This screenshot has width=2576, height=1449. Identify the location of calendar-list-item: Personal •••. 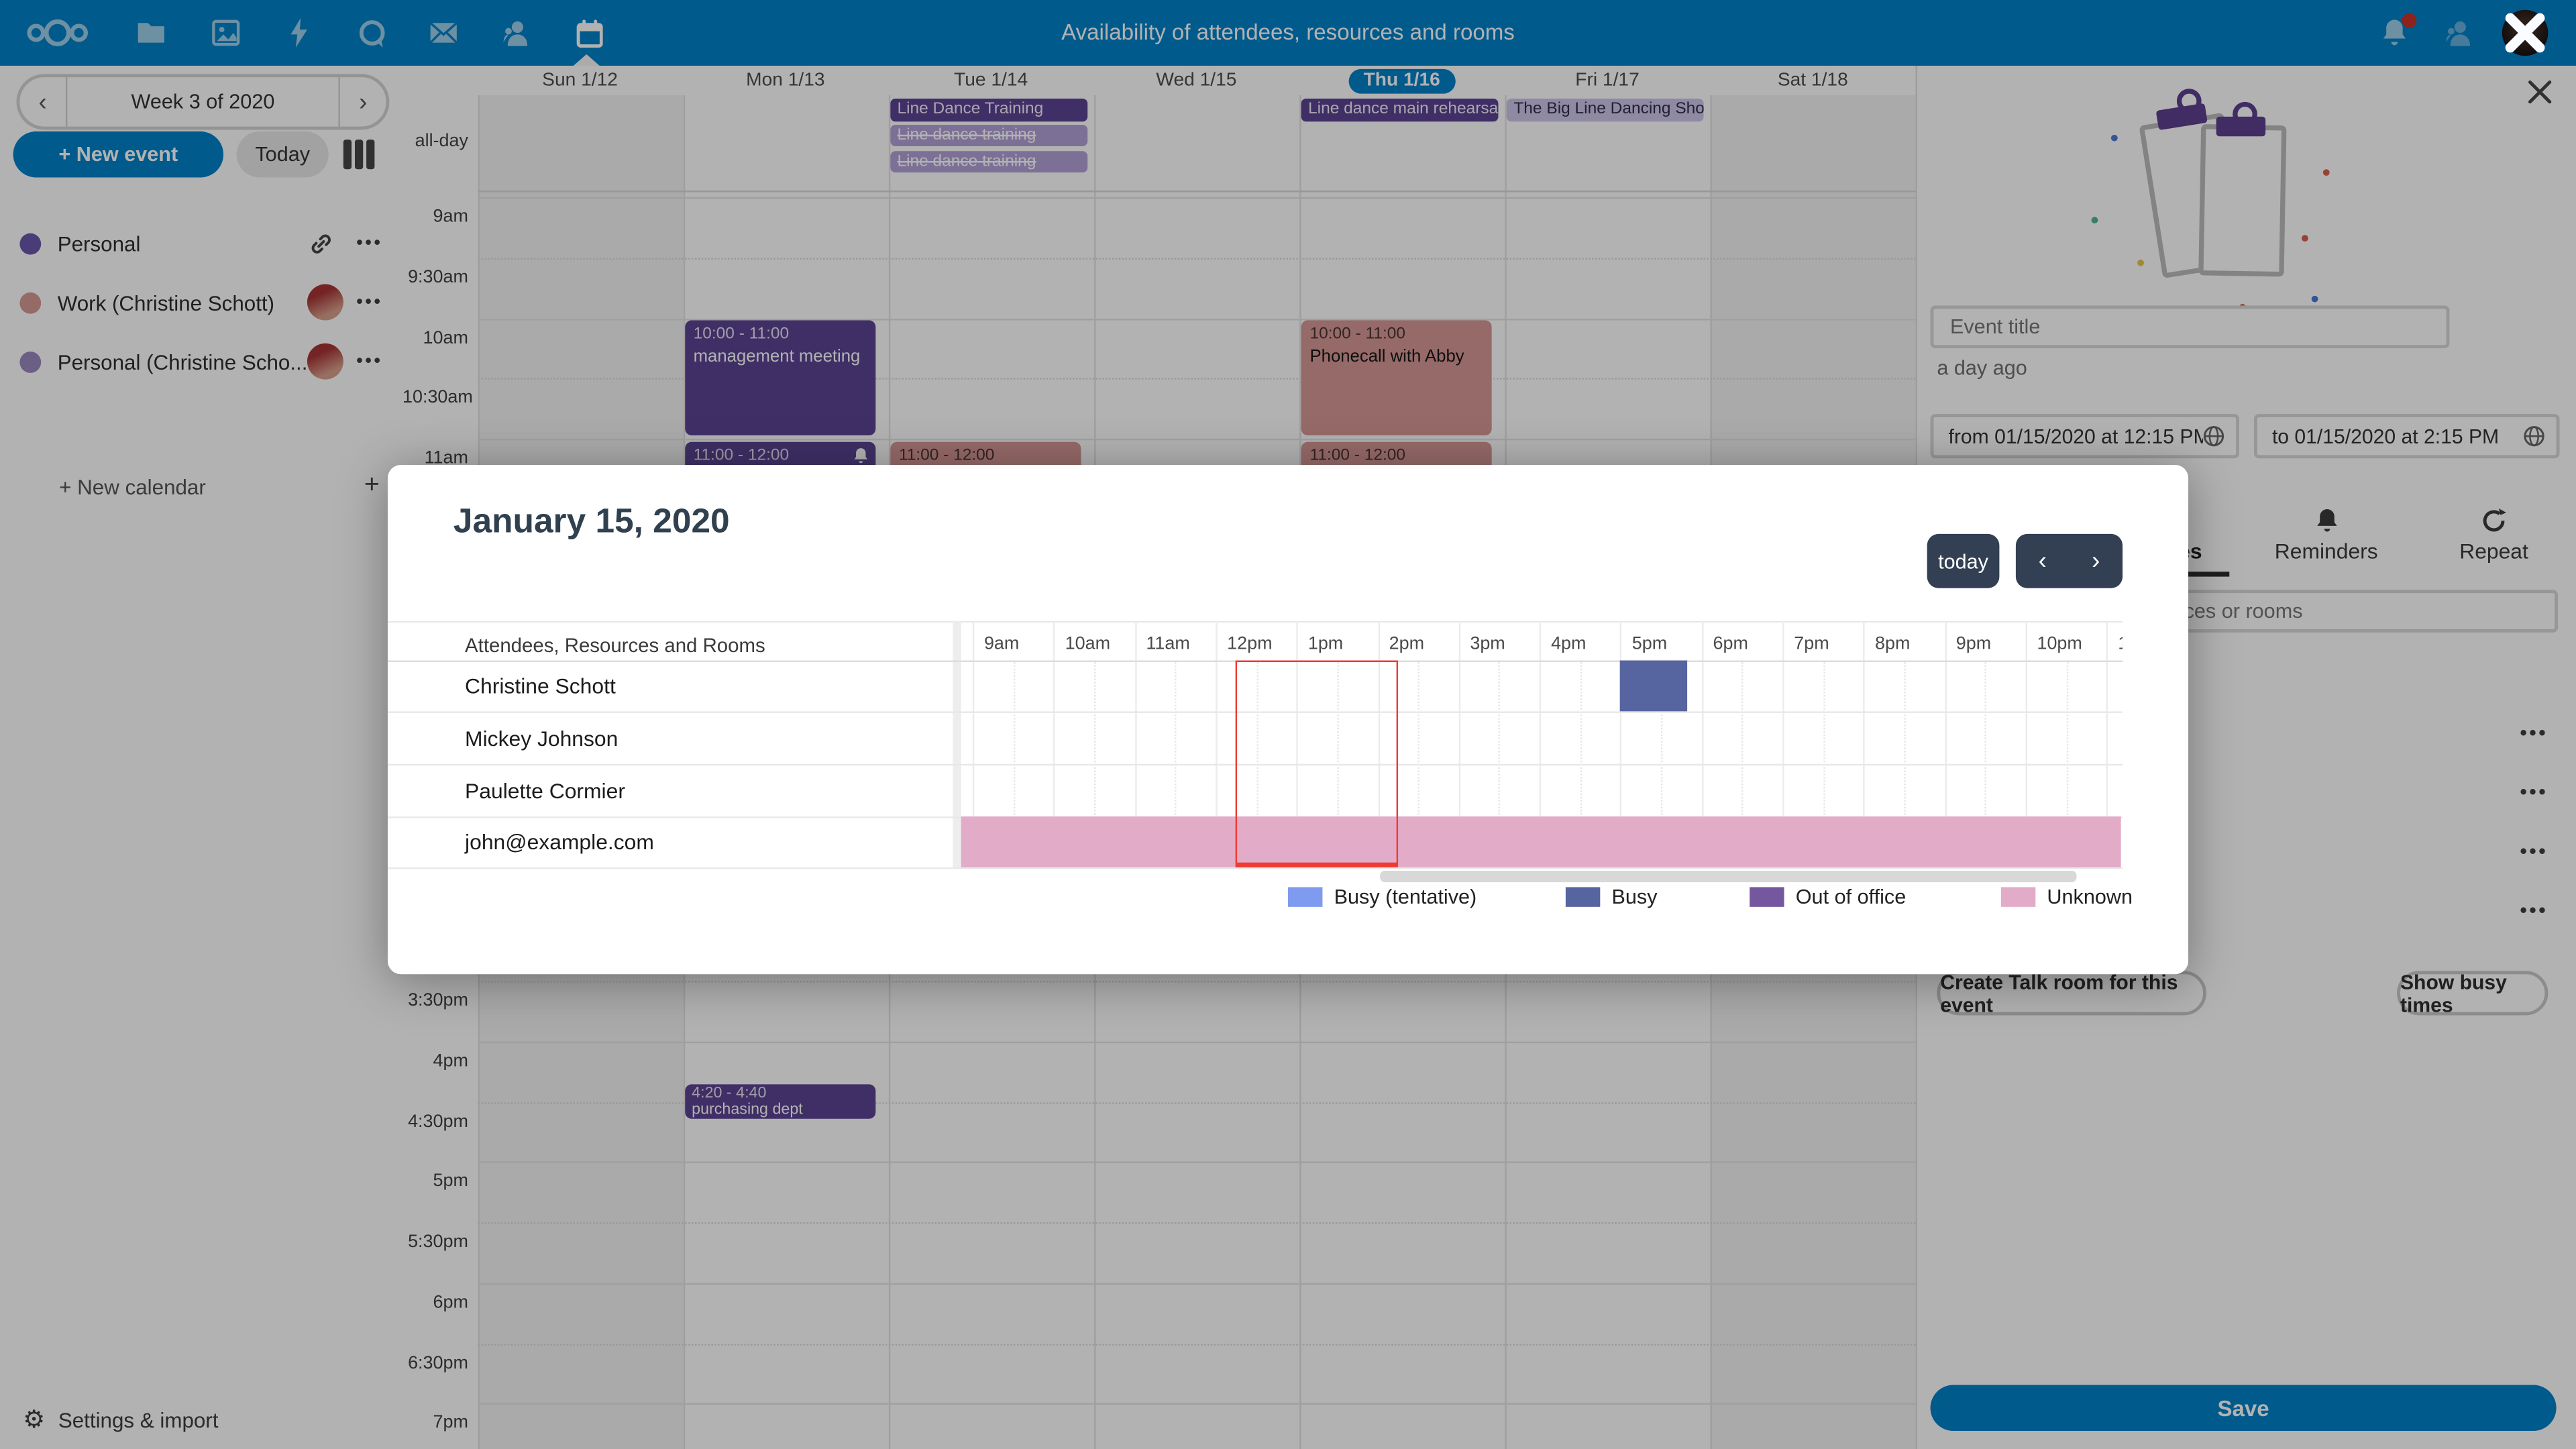
(201, 242).